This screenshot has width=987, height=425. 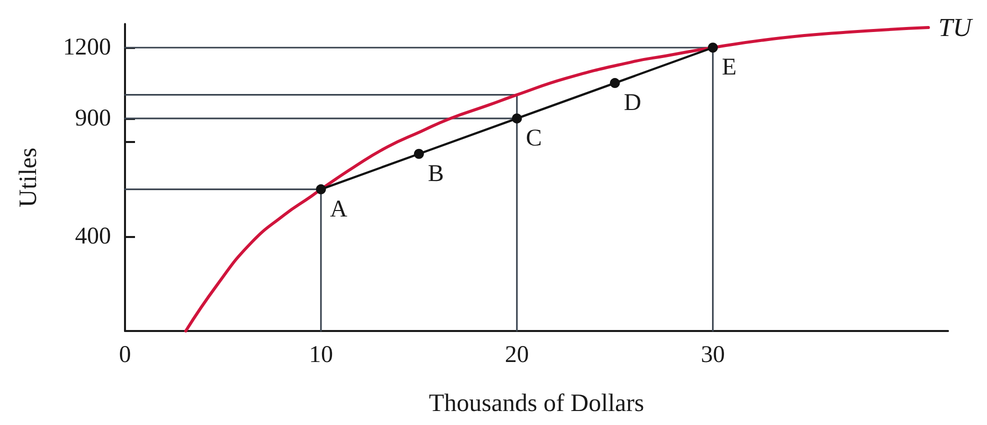 What do you see at coordinates (28, 178) in the screenshot?
I see `y-axis-title: Utiles` at bounding box center [28, 178].